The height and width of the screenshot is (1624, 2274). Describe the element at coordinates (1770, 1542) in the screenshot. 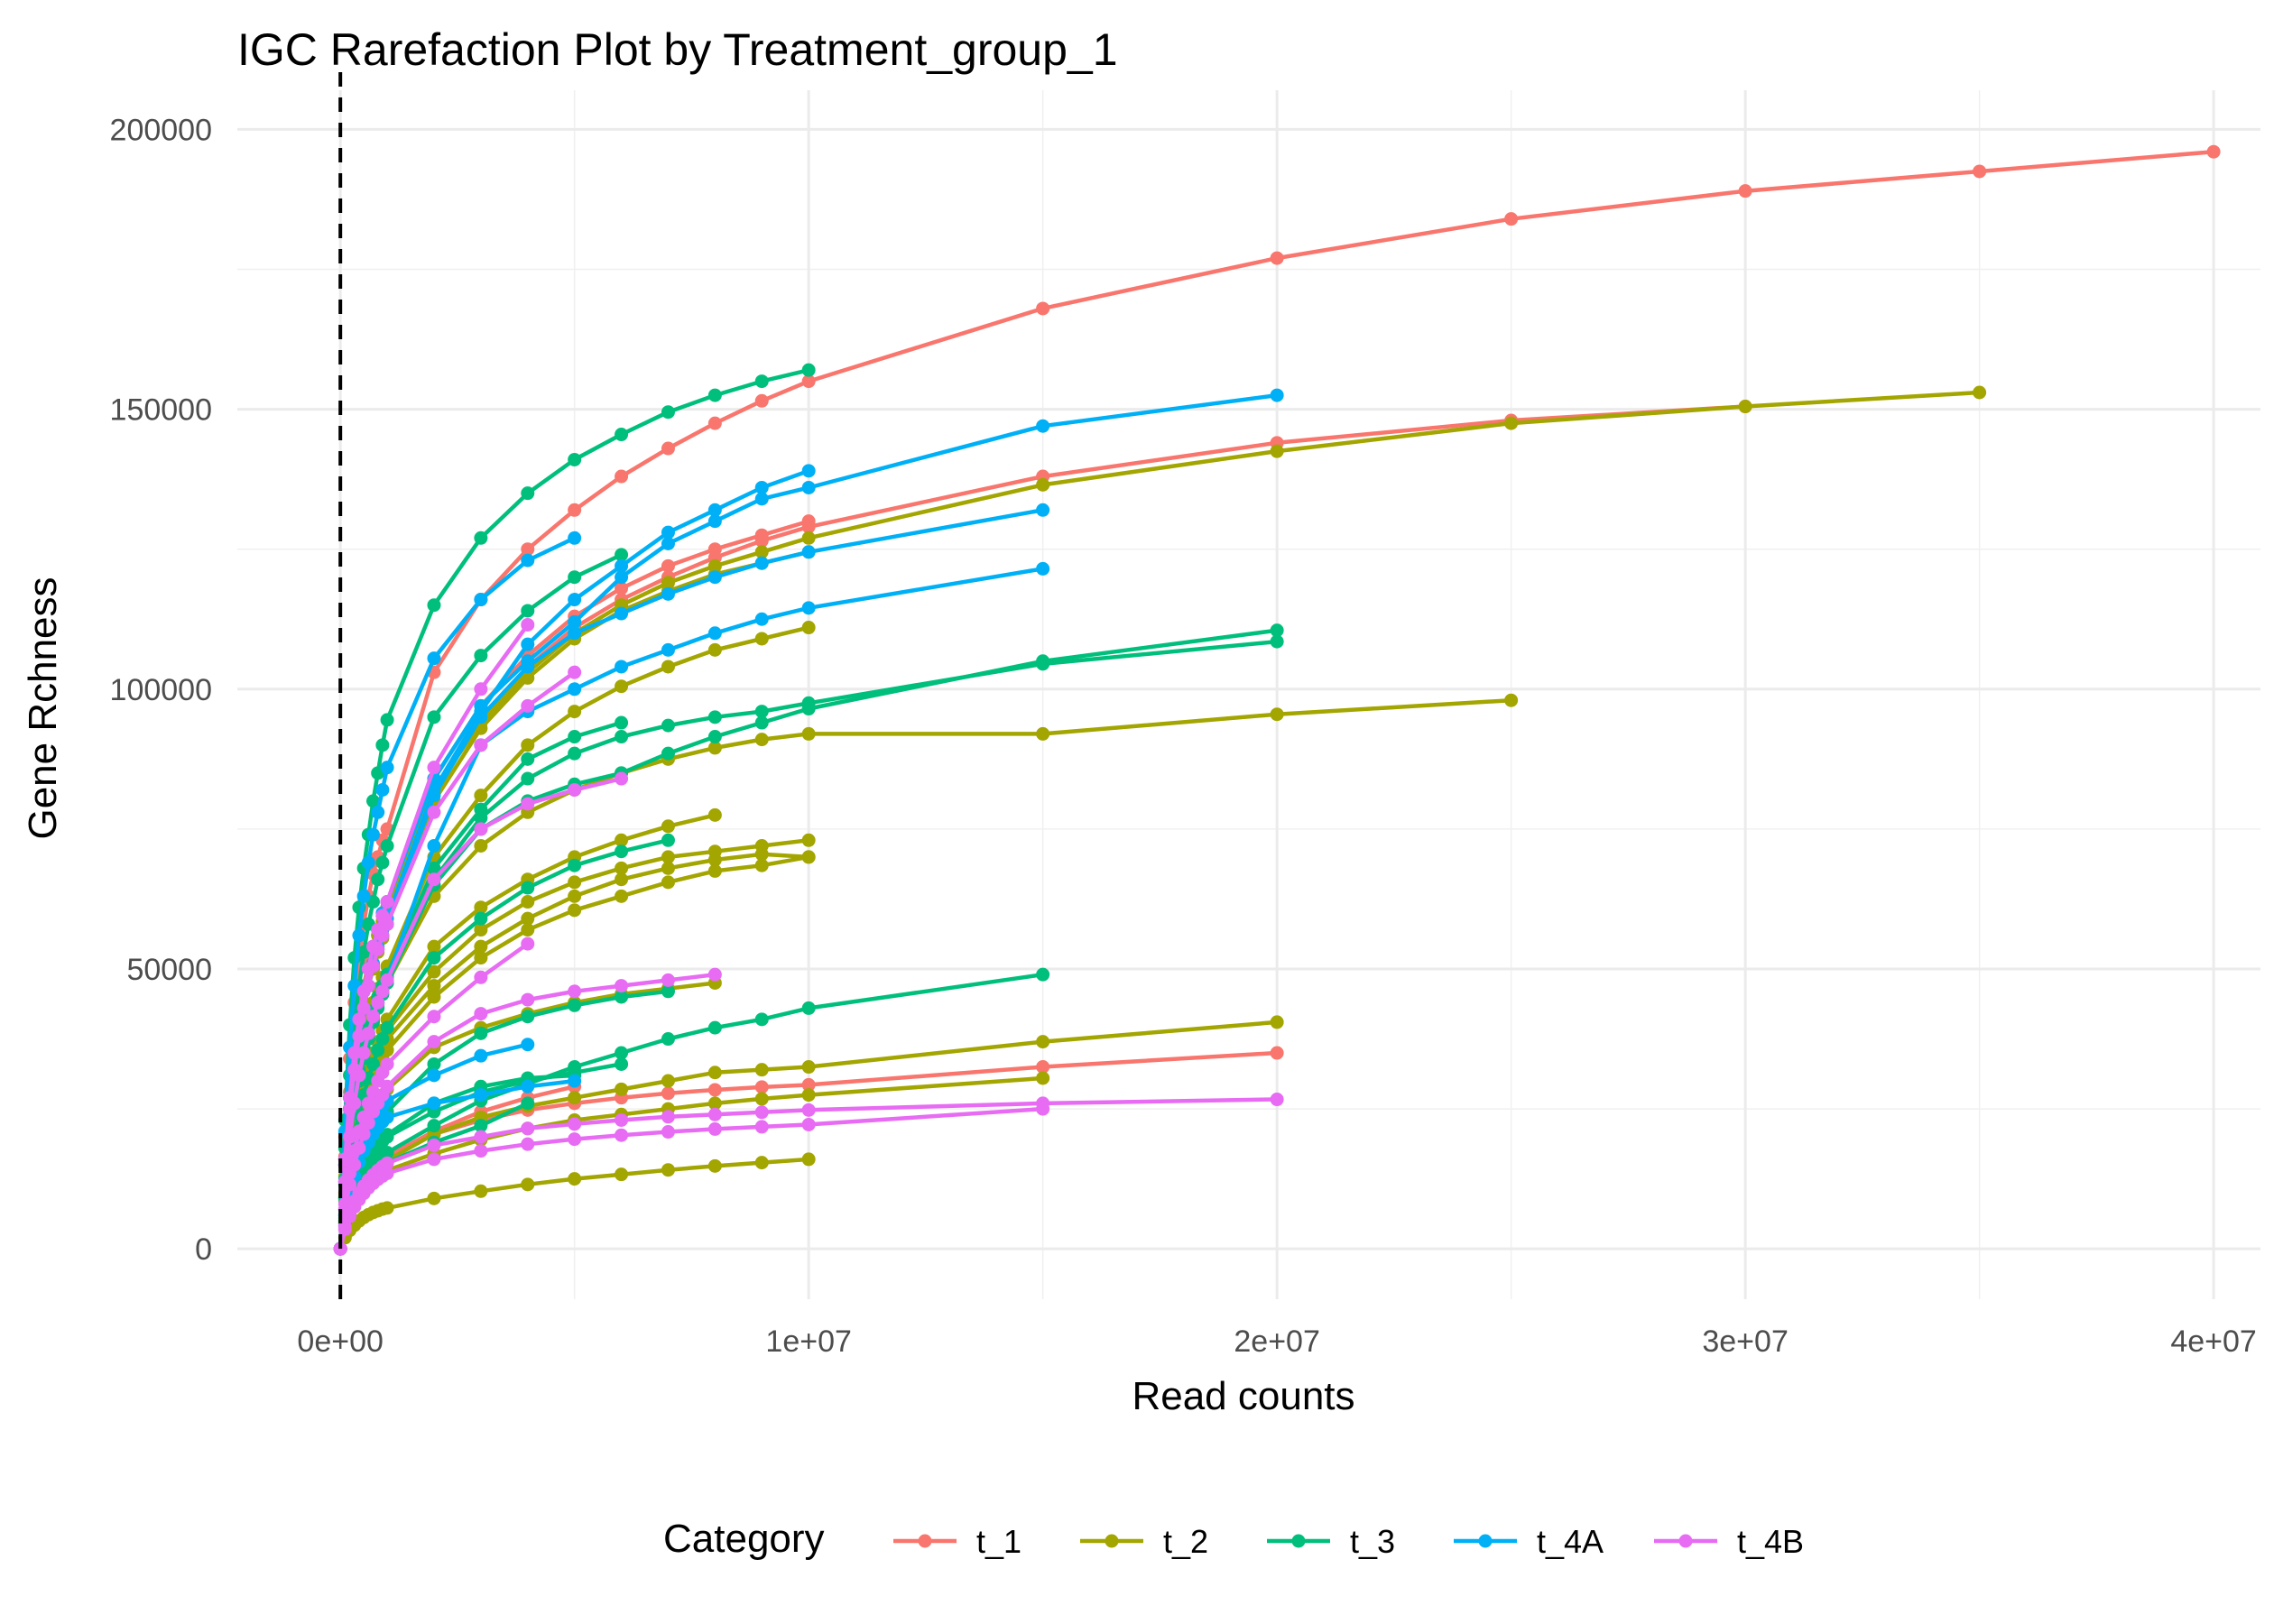

I see `legend-label: t_4B` at that location.